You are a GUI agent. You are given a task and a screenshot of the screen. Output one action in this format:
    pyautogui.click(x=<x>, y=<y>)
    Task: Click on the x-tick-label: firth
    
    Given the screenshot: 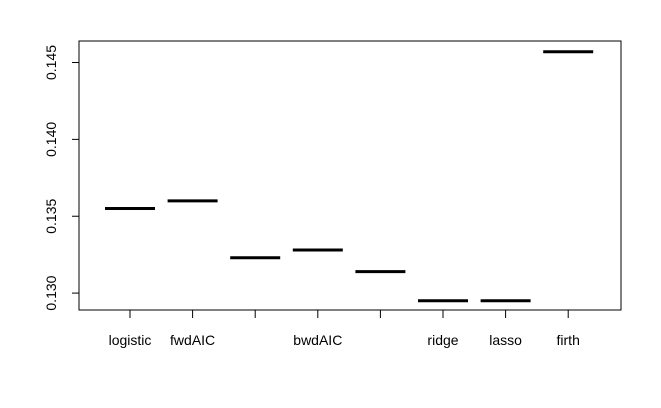 What is the action you would take?
    pyautogui.click(x=568, y=340)
    